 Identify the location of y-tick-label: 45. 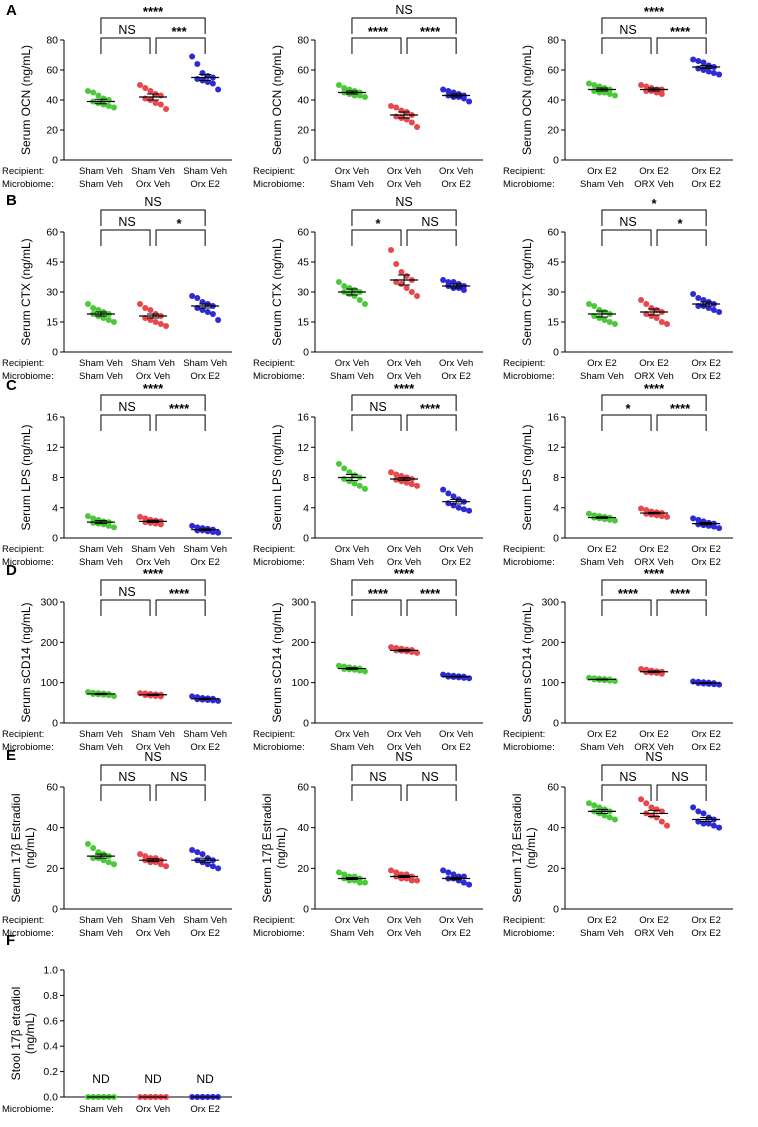
(553, 263).